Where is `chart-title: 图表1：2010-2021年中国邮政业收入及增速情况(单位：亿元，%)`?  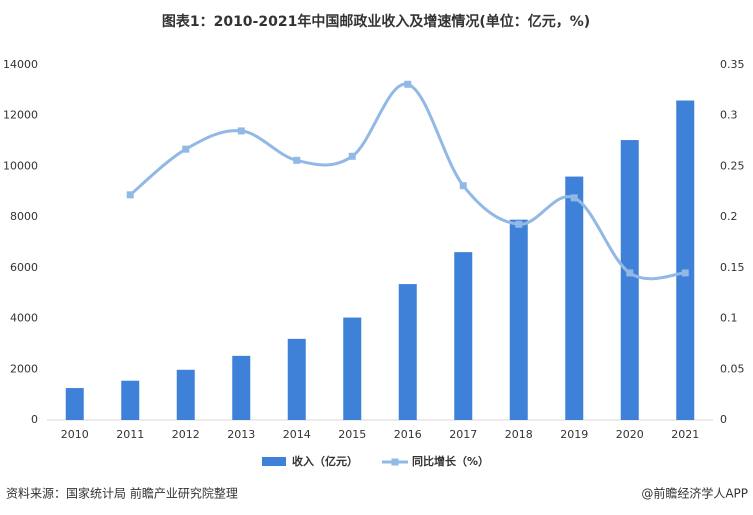
chart-title: 图表1：2010-2021年中国邮政业收入及增速情况(单位：亿元，%) is located at coordinates (376, 21).